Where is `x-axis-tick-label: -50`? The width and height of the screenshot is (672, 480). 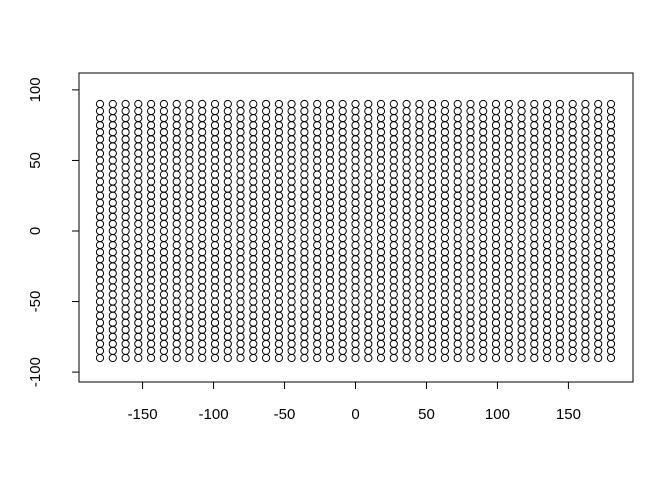
x-axis-tick-label: -50 is located at coordinates (285, 414).